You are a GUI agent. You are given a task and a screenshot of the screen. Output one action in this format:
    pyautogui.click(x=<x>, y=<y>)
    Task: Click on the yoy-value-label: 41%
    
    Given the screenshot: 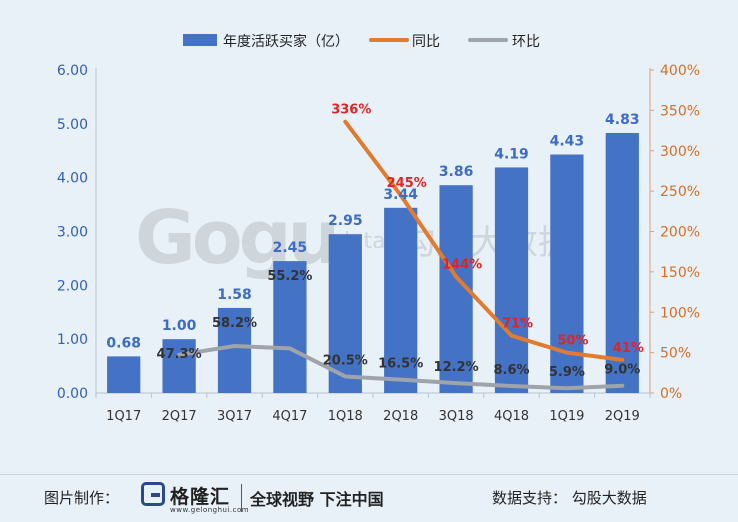 What is the action you would take?
    pyautogui.click(x=628, y=348)
    